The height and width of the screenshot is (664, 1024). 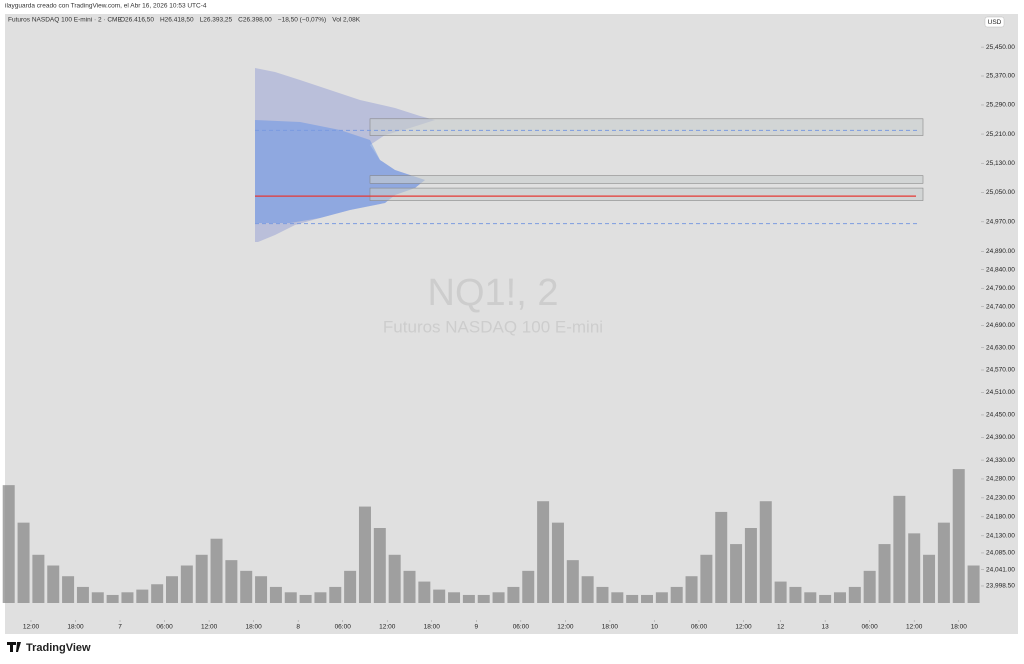 What do you see at coordinates (1000, 553) in the screenshot?
I see `y-tick-label: 24,085.00` at bounding box center [1000, 553].